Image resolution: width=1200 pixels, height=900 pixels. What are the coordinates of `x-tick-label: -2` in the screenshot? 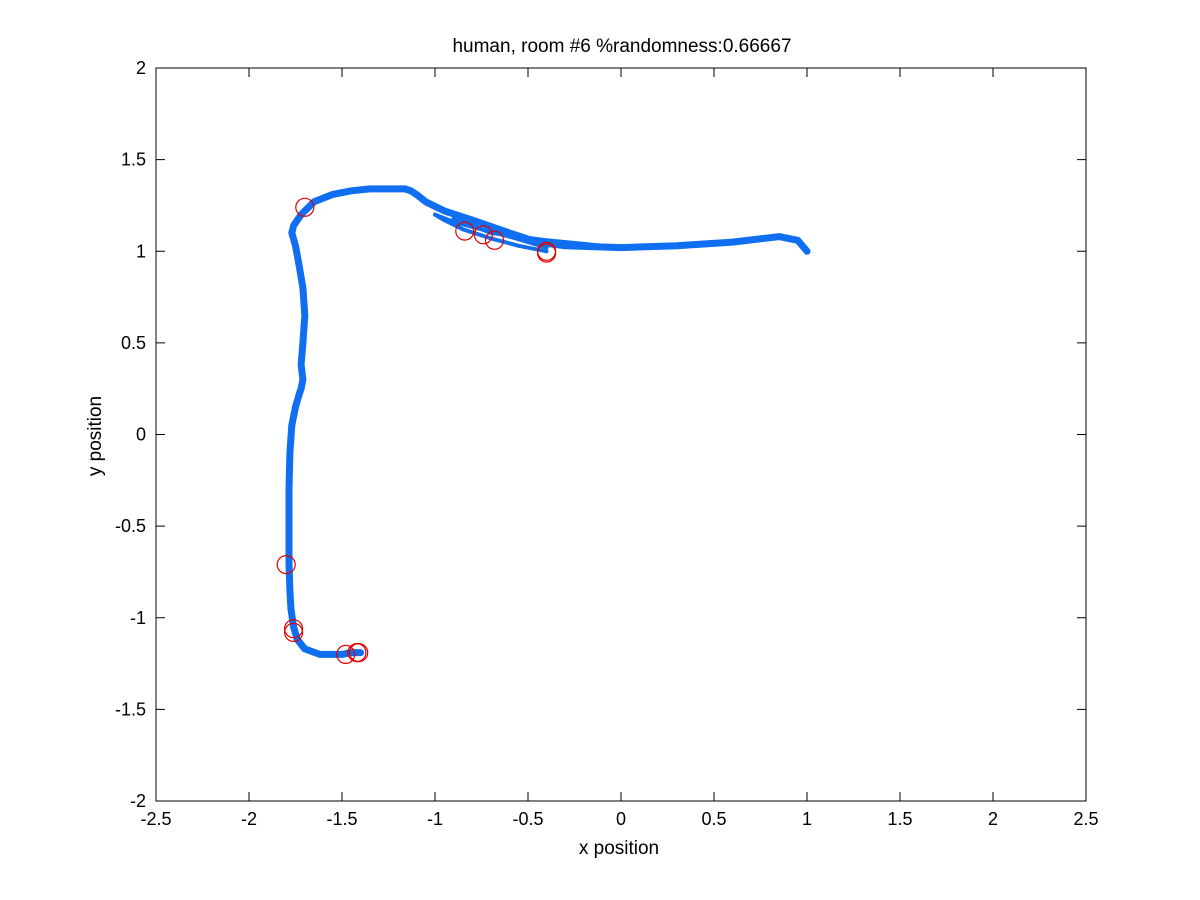 It's located at (249, 819).